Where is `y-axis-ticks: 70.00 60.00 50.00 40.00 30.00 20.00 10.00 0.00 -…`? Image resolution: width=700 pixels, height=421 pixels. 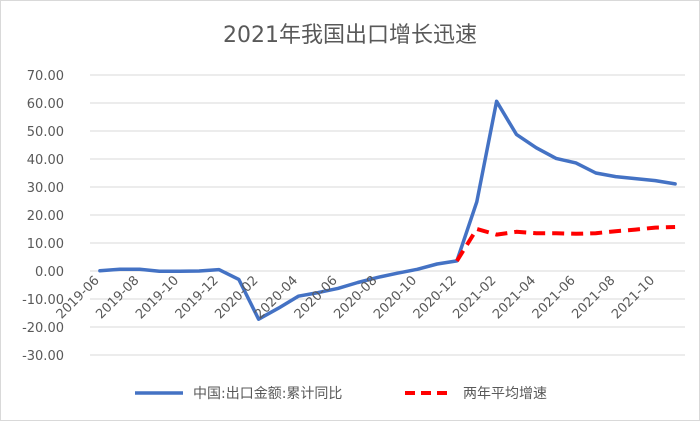
y-axis-ticks: 70.00 60.00 50.00 40.00 30.00 20.00 10.00 0.00 -… is located at coordinates (43, 216).